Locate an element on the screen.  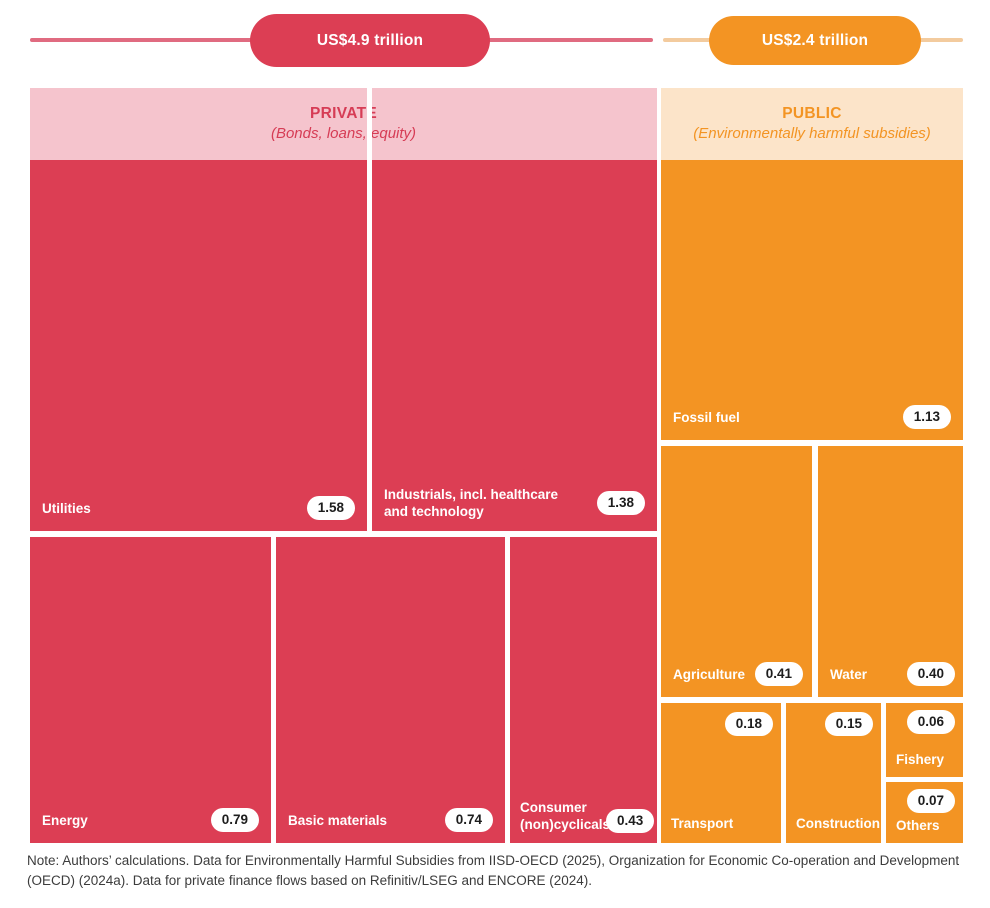
public-total-label: US$2.4 trillion is located at coordinates (815, 40).